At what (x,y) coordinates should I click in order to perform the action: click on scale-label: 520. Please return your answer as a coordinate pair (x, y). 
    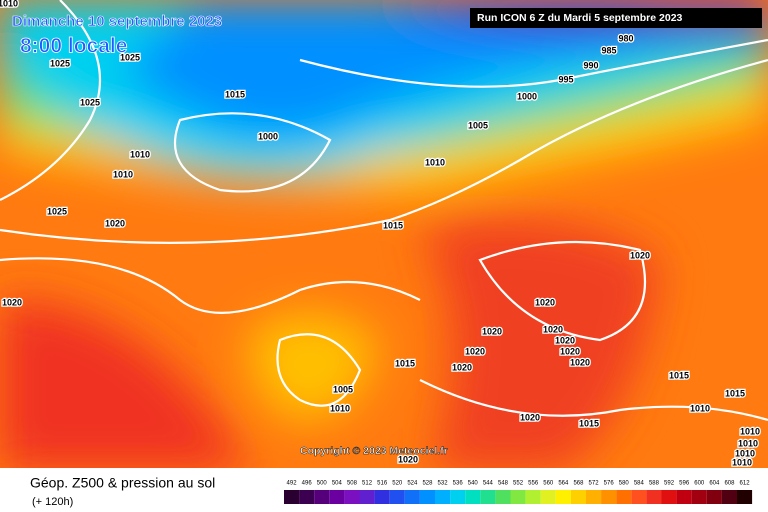
    Looking at the image, I should click on (397, 484).